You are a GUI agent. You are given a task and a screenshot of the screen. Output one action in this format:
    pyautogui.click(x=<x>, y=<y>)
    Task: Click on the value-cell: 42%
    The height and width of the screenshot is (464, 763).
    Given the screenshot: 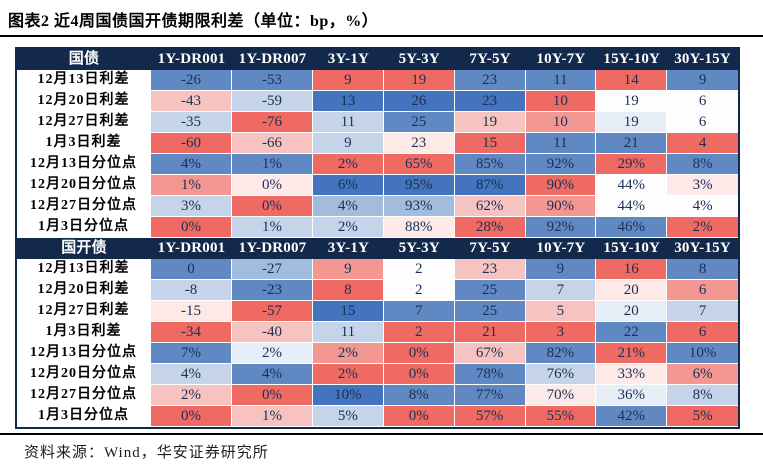 What is the action you would take?
    pyautogui.click(x=632, y=416)
    